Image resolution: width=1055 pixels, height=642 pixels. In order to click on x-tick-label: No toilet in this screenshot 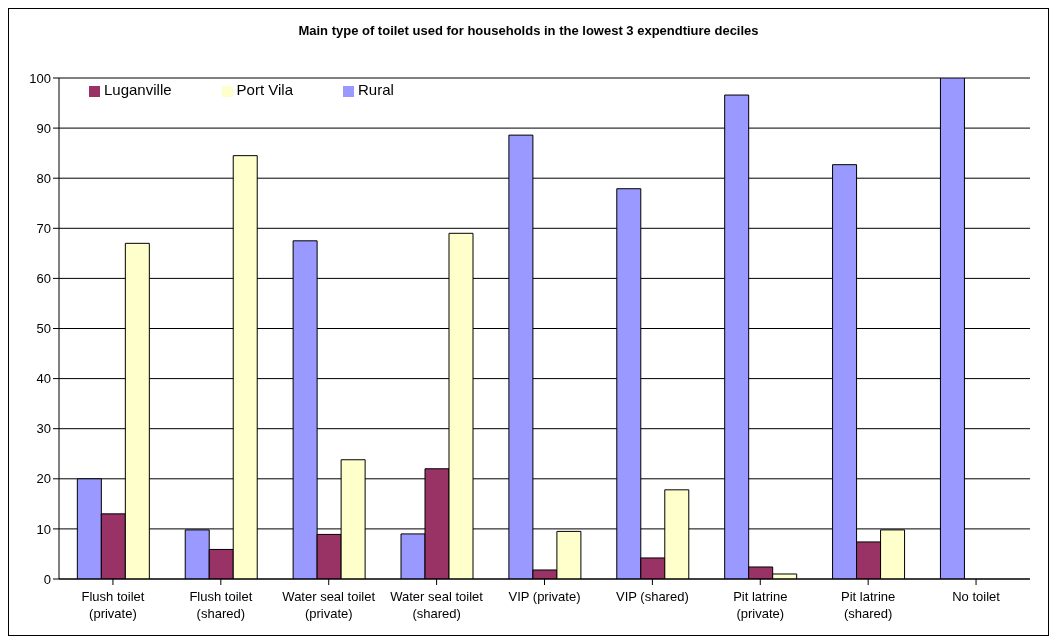, I will do `click(976, 596)`.